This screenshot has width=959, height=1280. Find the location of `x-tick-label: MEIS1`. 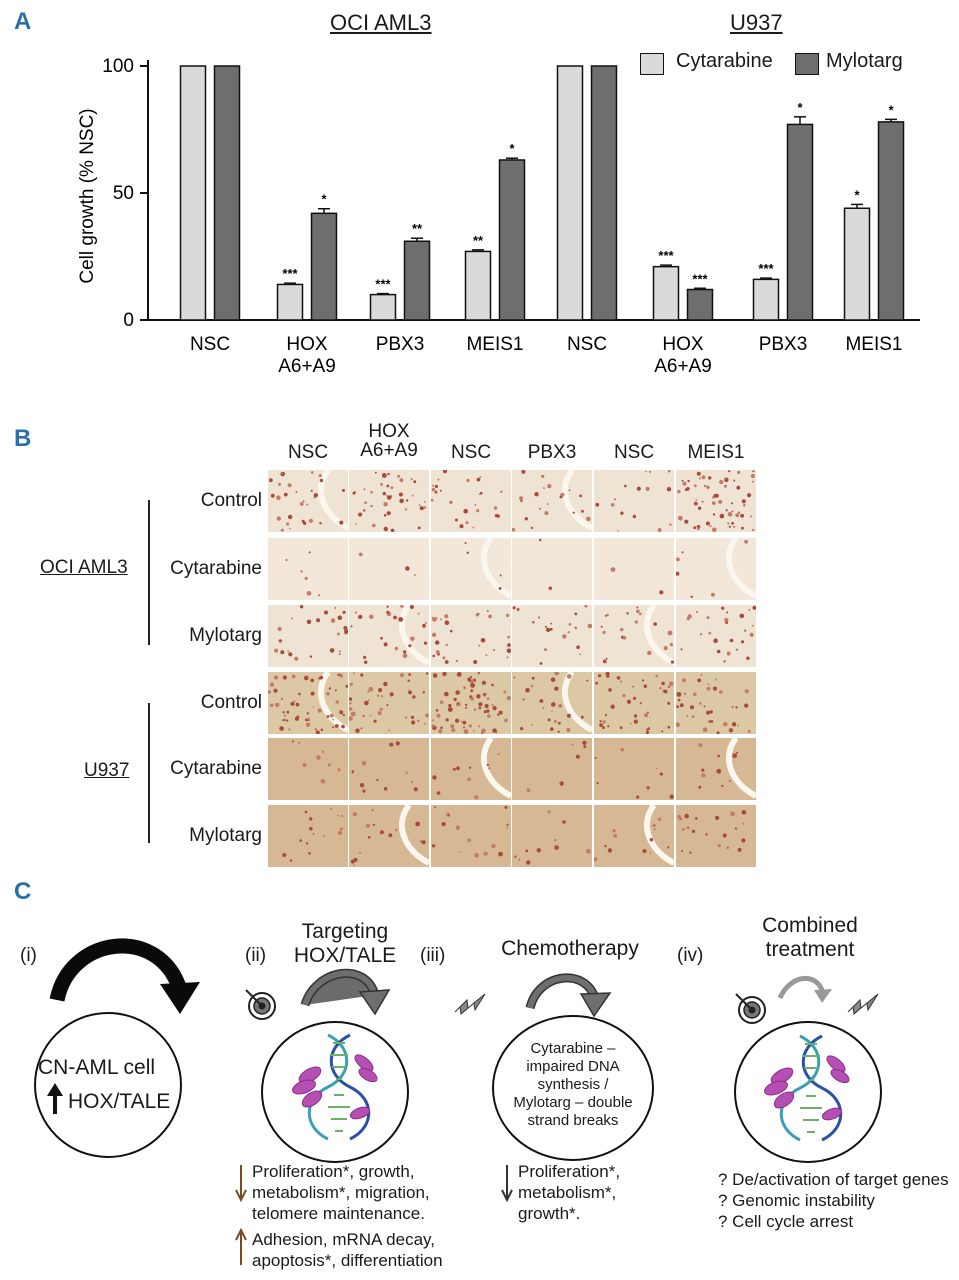

x-tick-label: MEIS1 is located at coordinates (494, 344).